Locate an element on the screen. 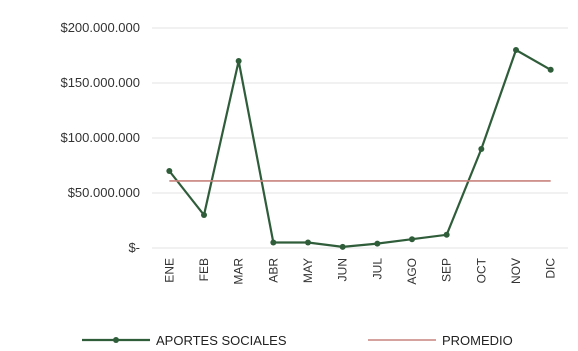 This screenshot has height=351, width=578. y-tick-label: $100.000.000 is located at coordinates (100, 137).